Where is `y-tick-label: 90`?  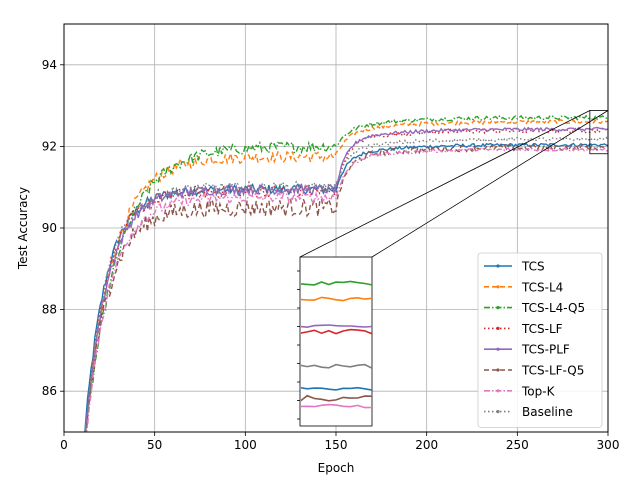 y-tick-label: 90 is located at coordinates (49, 228).